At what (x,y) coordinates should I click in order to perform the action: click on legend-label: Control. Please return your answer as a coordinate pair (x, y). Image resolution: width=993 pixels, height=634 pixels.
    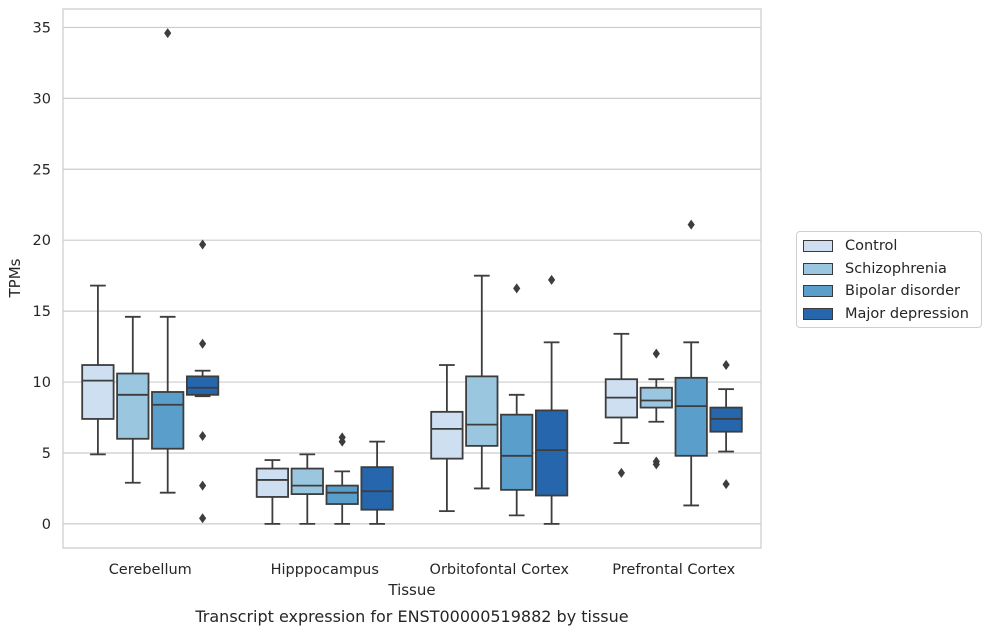
    Looking at the image, I should click on (871, 246).